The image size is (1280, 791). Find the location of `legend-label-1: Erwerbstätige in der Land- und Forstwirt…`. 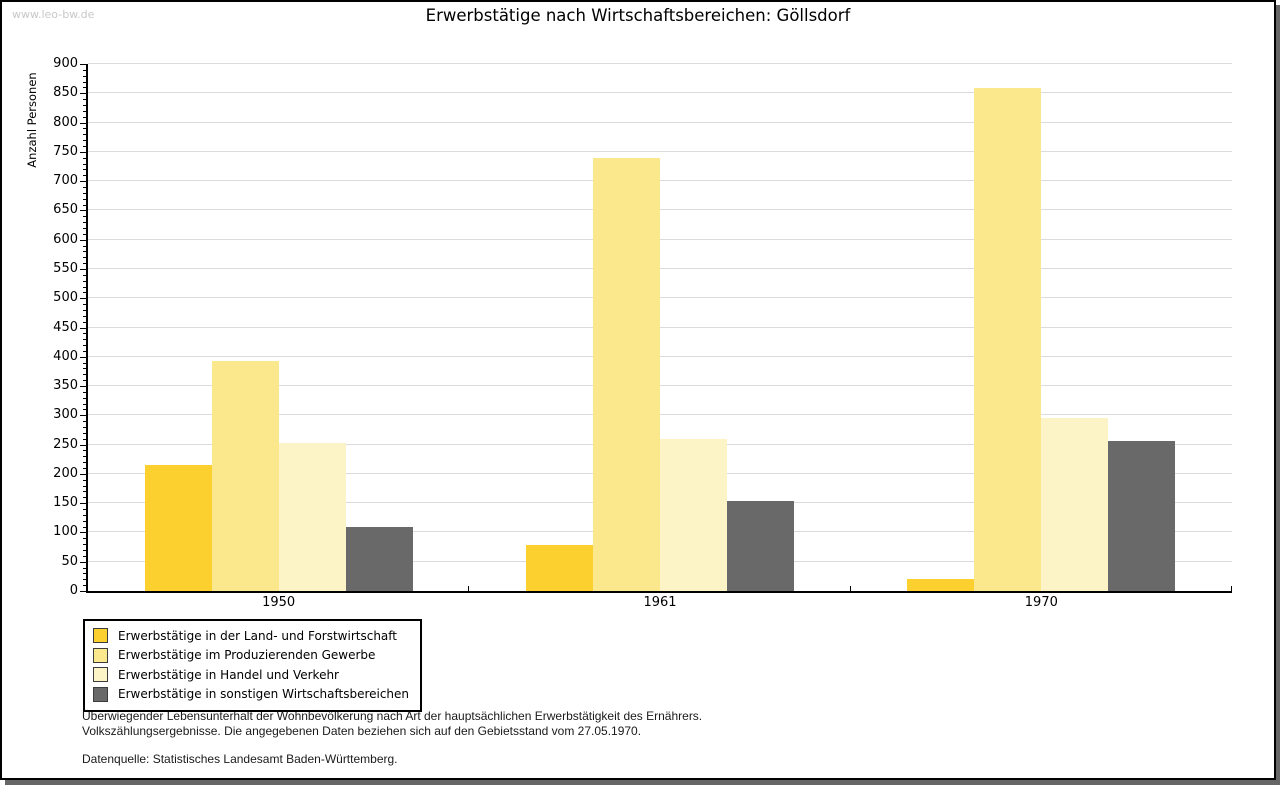

legend-label-1: Erwerbstätige in der Land- und Forstwirt… is located at coordinates (257, 635).